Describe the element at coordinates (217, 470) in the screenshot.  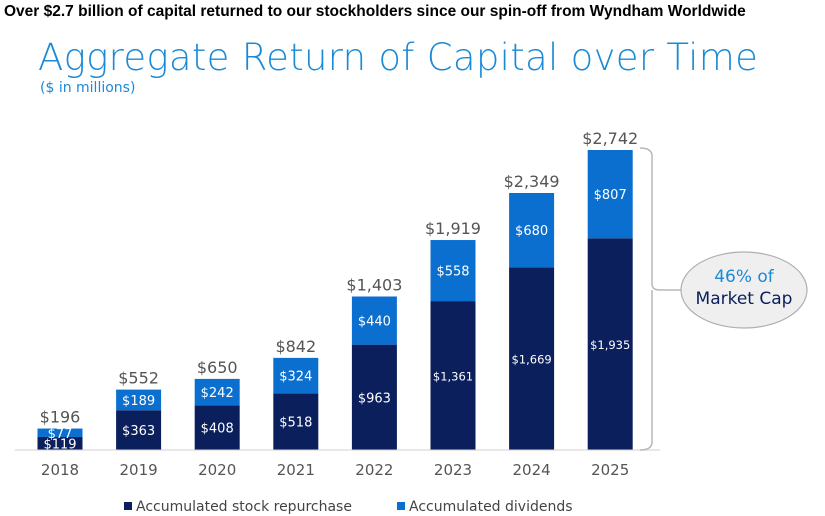
I see `x-tick-2020: 2020` at that location.